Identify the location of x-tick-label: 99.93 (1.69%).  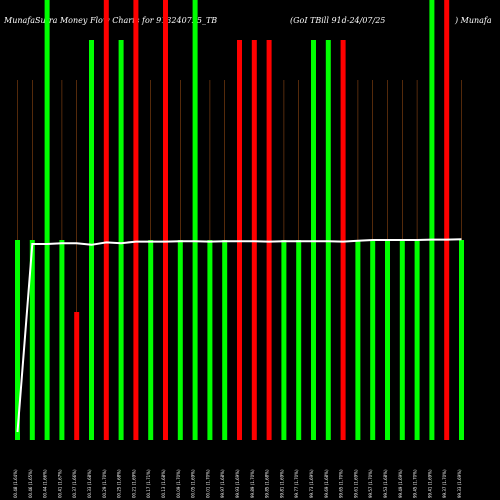
(237, 483).